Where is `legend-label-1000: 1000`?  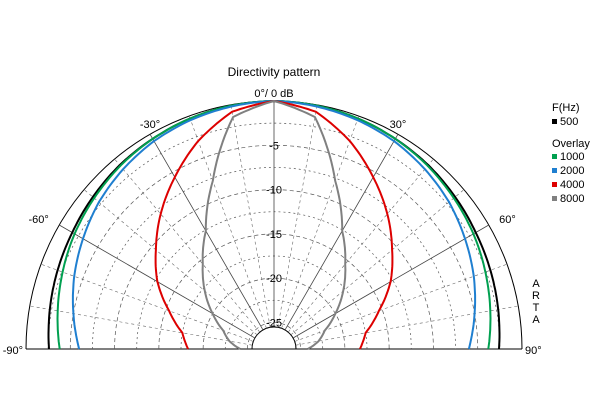
legend-label-1000: 1000 is located at coordinates (572, 157).